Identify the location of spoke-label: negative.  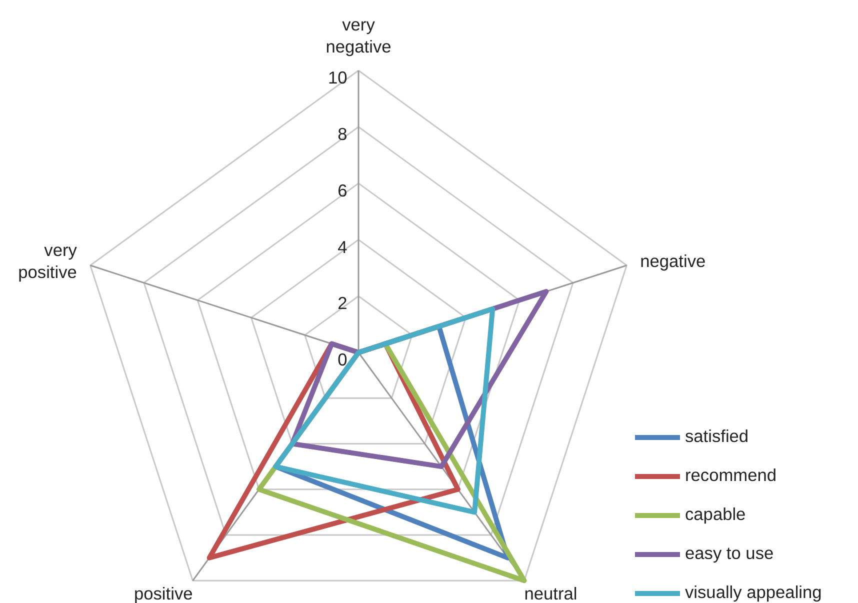
(673, 261).